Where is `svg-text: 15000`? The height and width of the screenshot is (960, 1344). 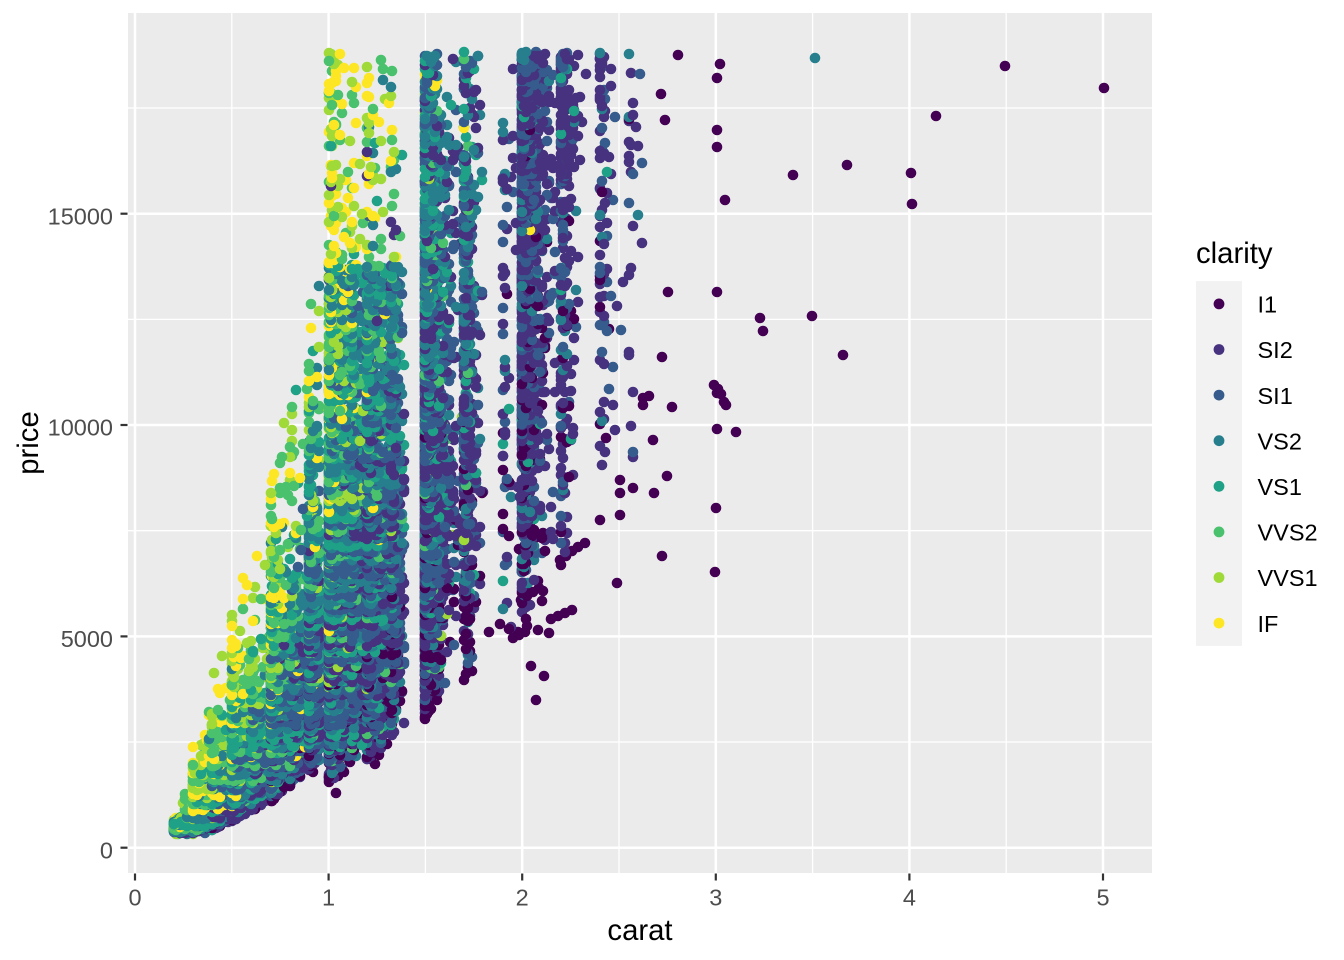
svg-text: 15000 is located at coordinates (80, 216).